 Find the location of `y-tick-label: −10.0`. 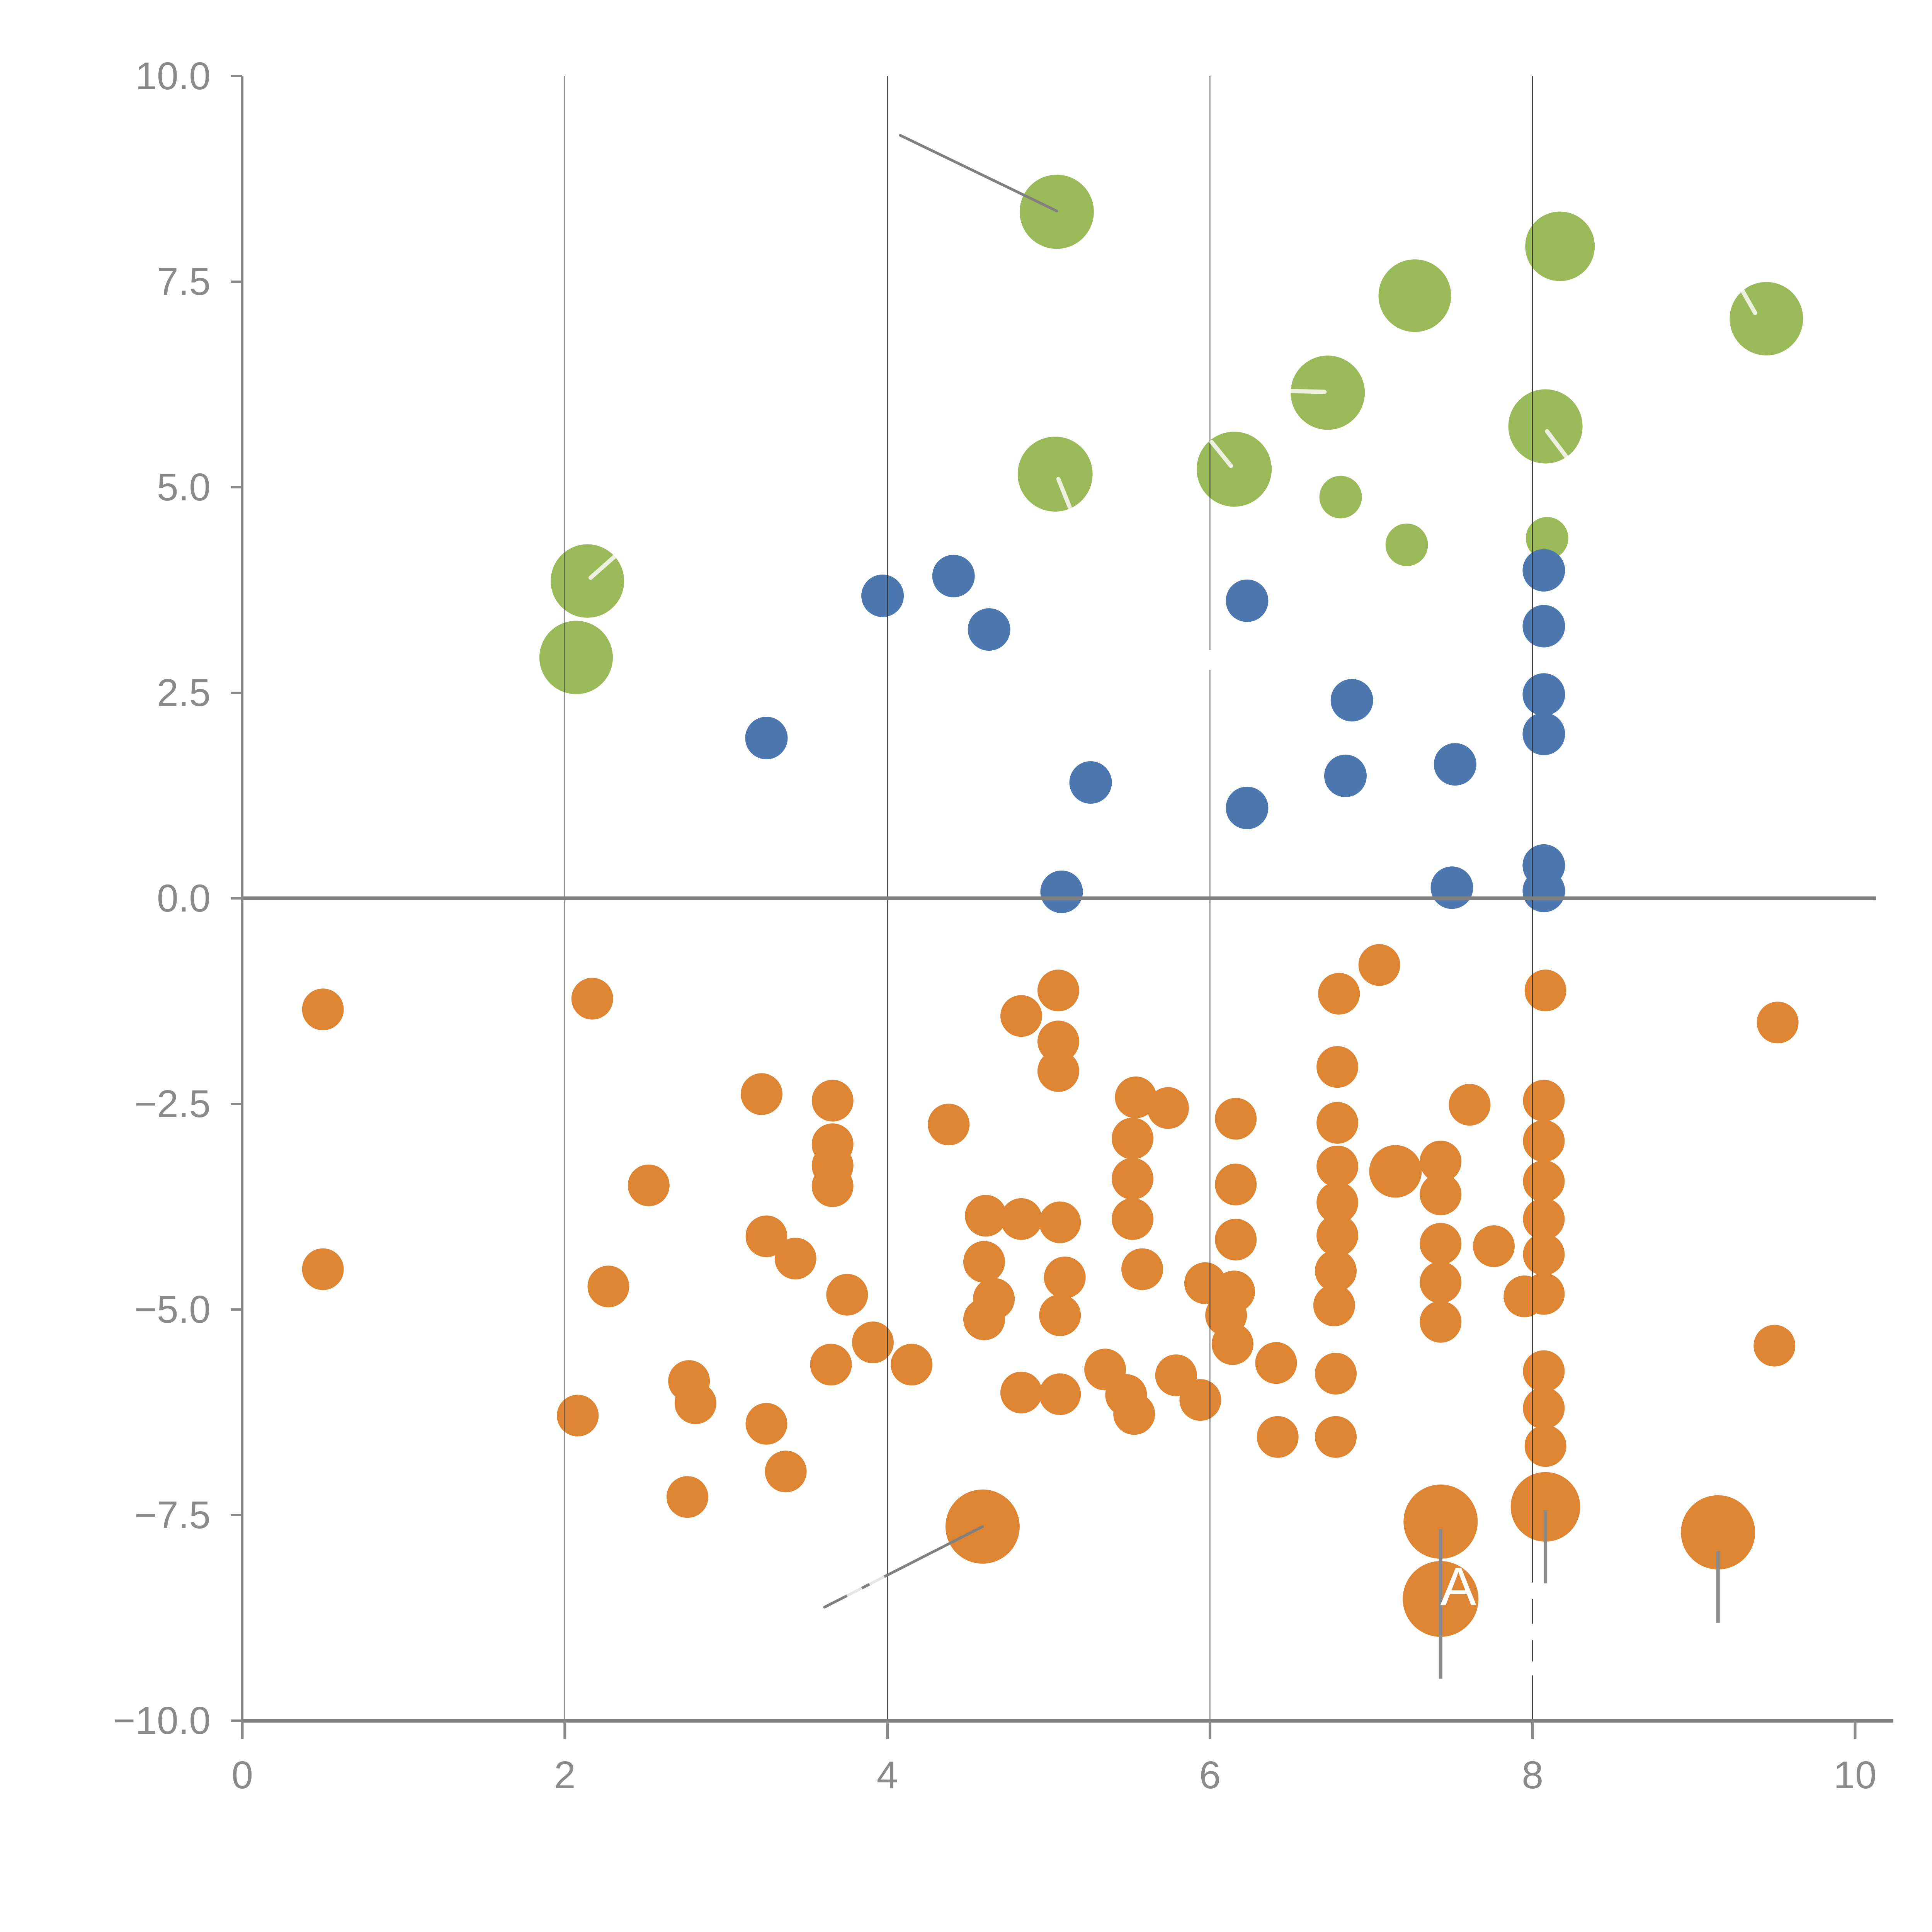

y-tick-label: −10.0 is located at coordinates (162, 1721).